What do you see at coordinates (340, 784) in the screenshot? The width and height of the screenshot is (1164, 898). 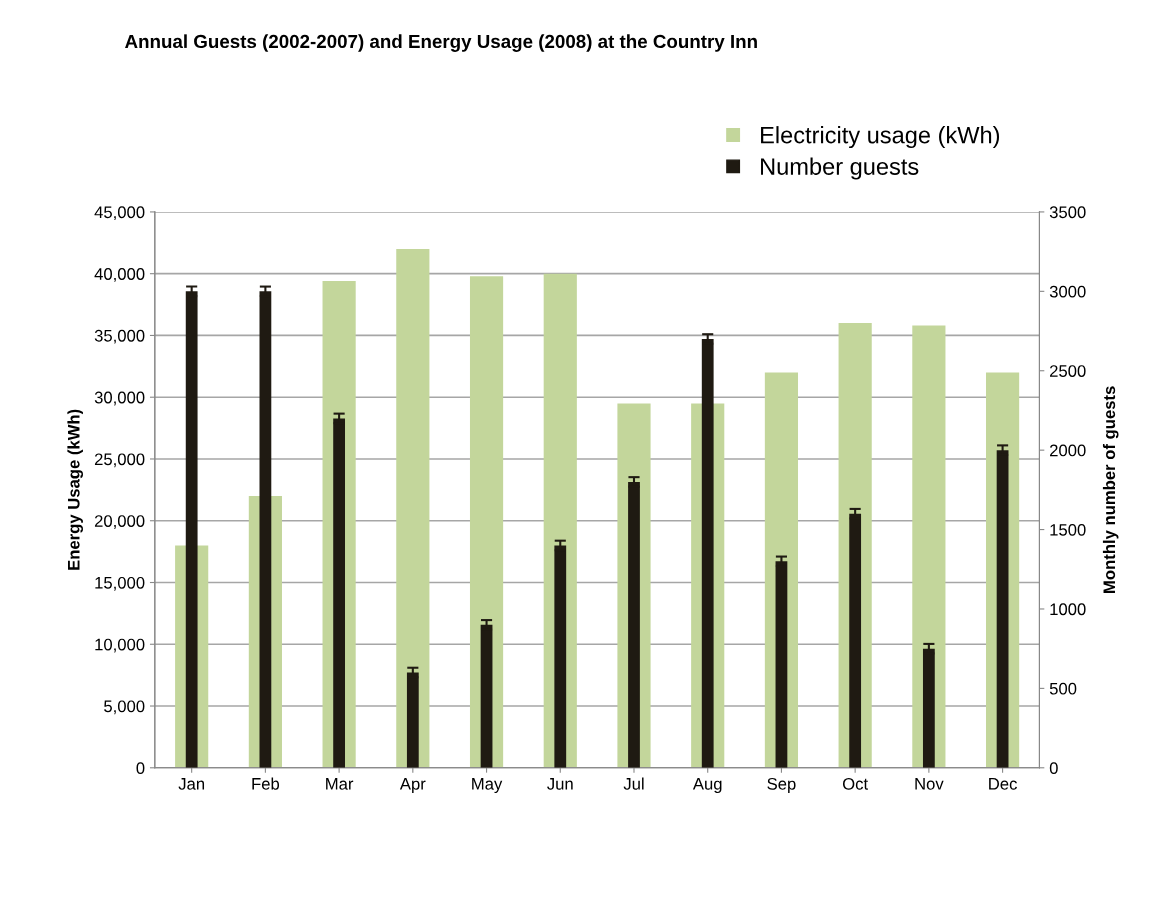 I see `x-tick-label: Mar` at bounding box center [340, 784].